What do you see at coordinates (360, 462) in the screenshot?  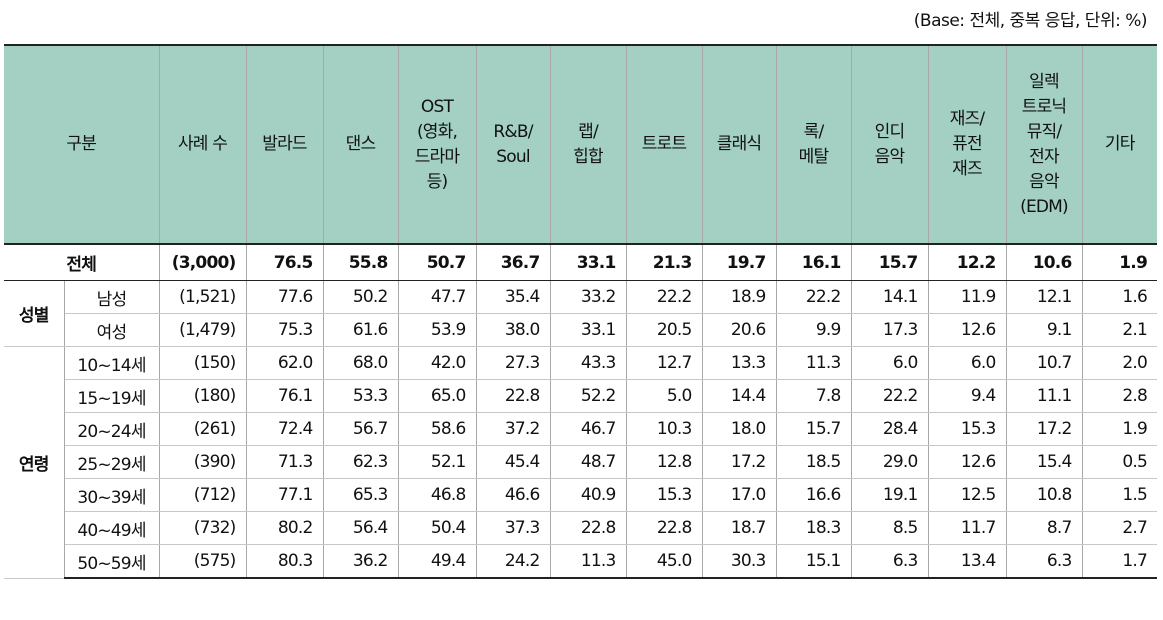 I see `value-cell: 62.3` at bounding box center [360, 462].